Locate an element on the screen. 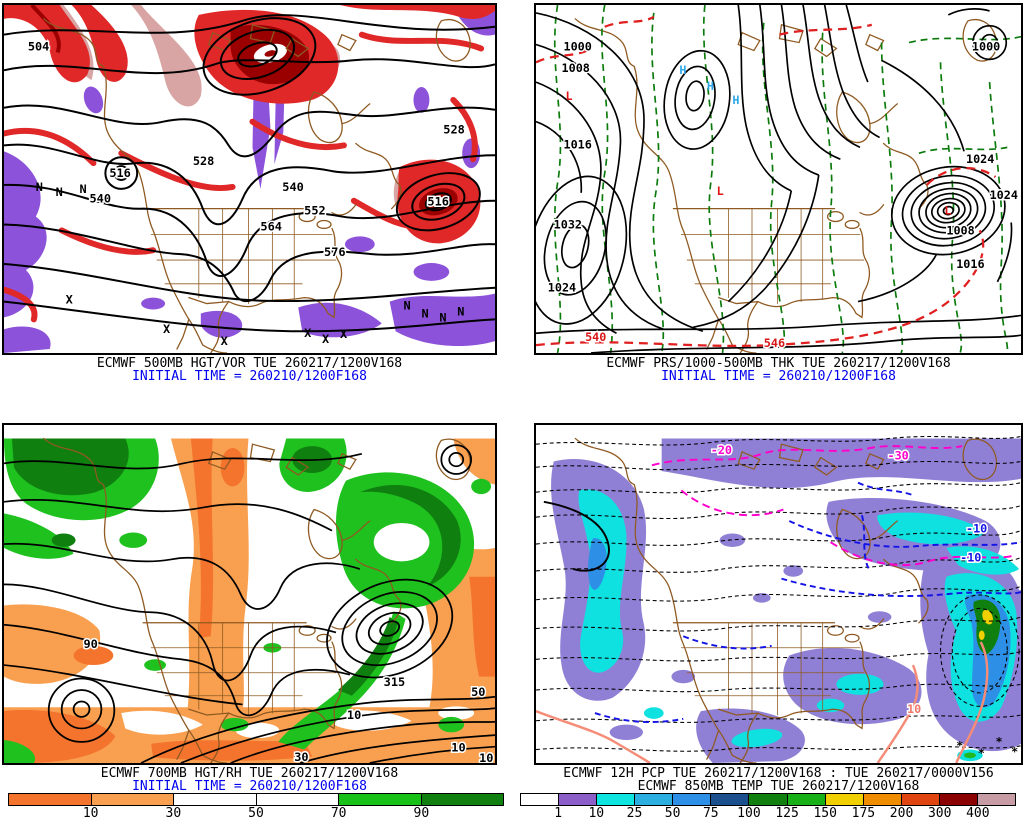 Image resolution: width=1024 pixels, height=821 pixels. colorbar-tick-label: 400 is located at coordinates (978, 813).